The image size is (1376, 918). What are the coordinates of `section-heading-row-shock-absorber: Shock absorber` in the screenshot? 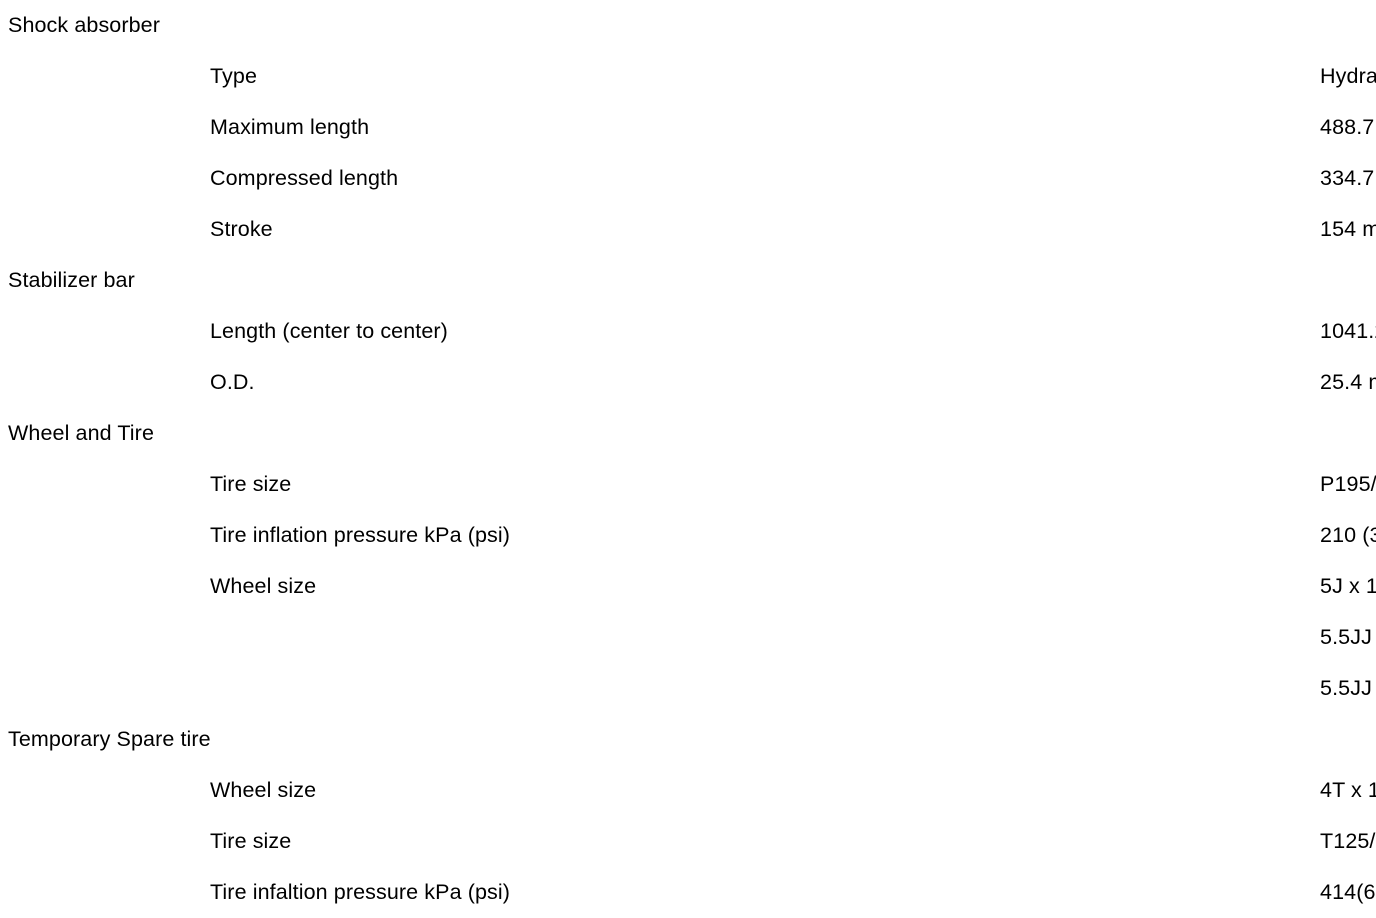 It's located at (688, 25).